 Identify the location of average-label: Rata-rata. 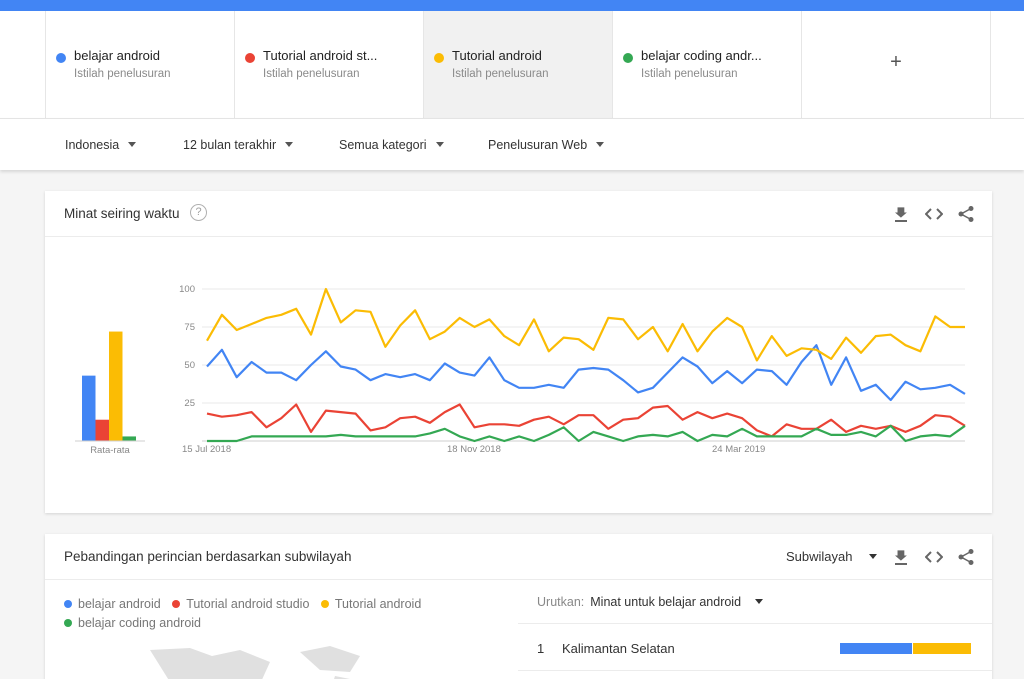
(110, 450).